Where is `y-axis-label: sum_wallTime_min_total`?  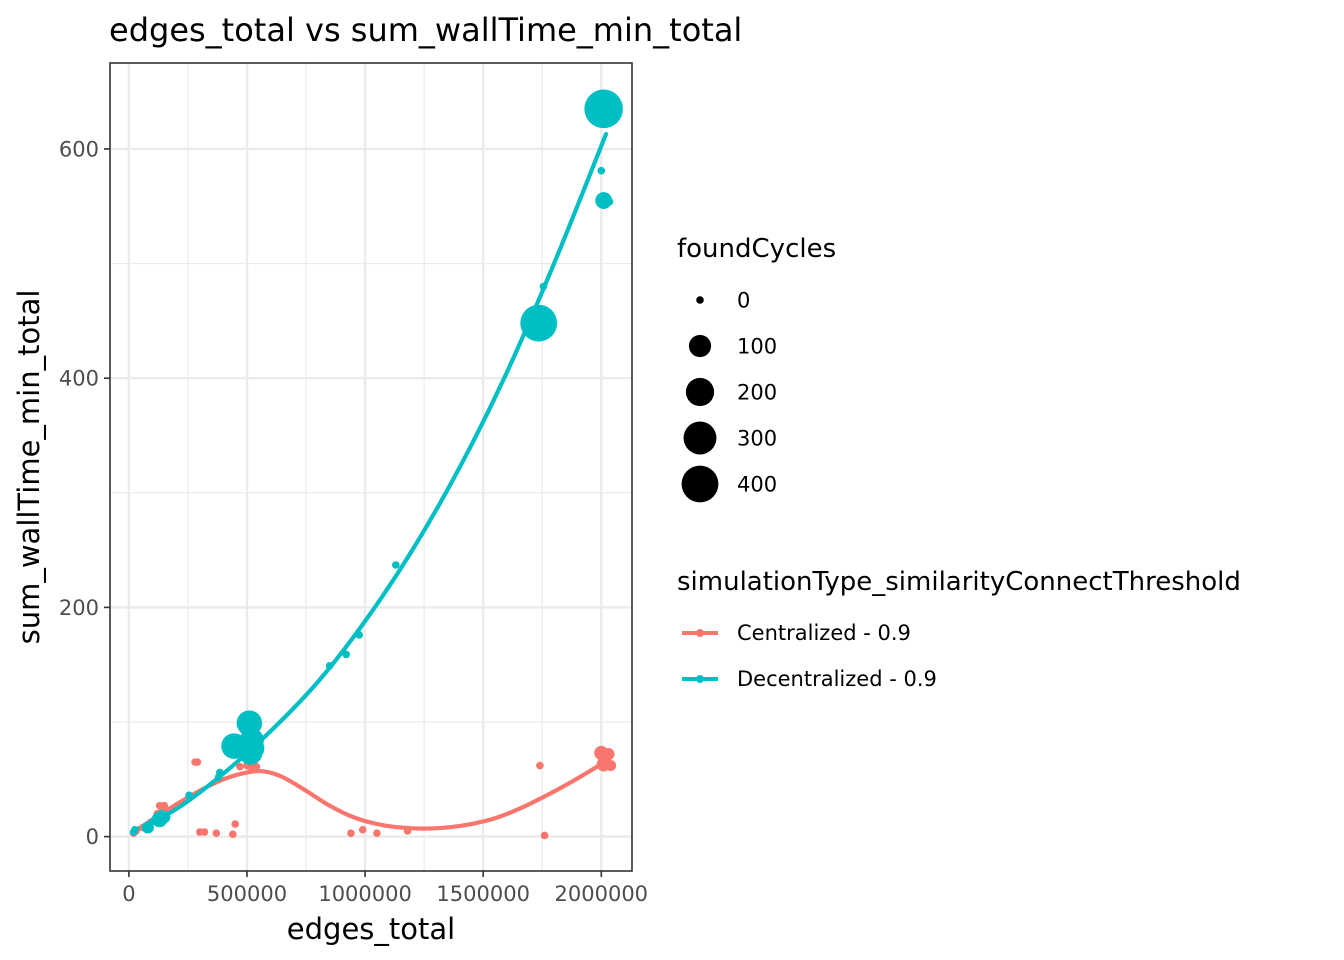
y-axis-label: sum_wallTime_min_total is located at coordinates (29, 467).